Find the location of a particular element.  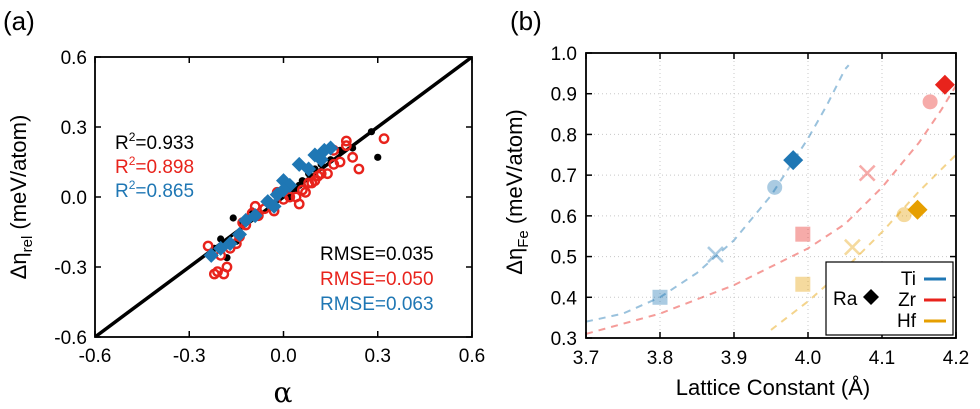

panel-a-x-tick-labels: -0.6 -0.3 0.0 0.3 0.6 is located at coordinates (282, 356).